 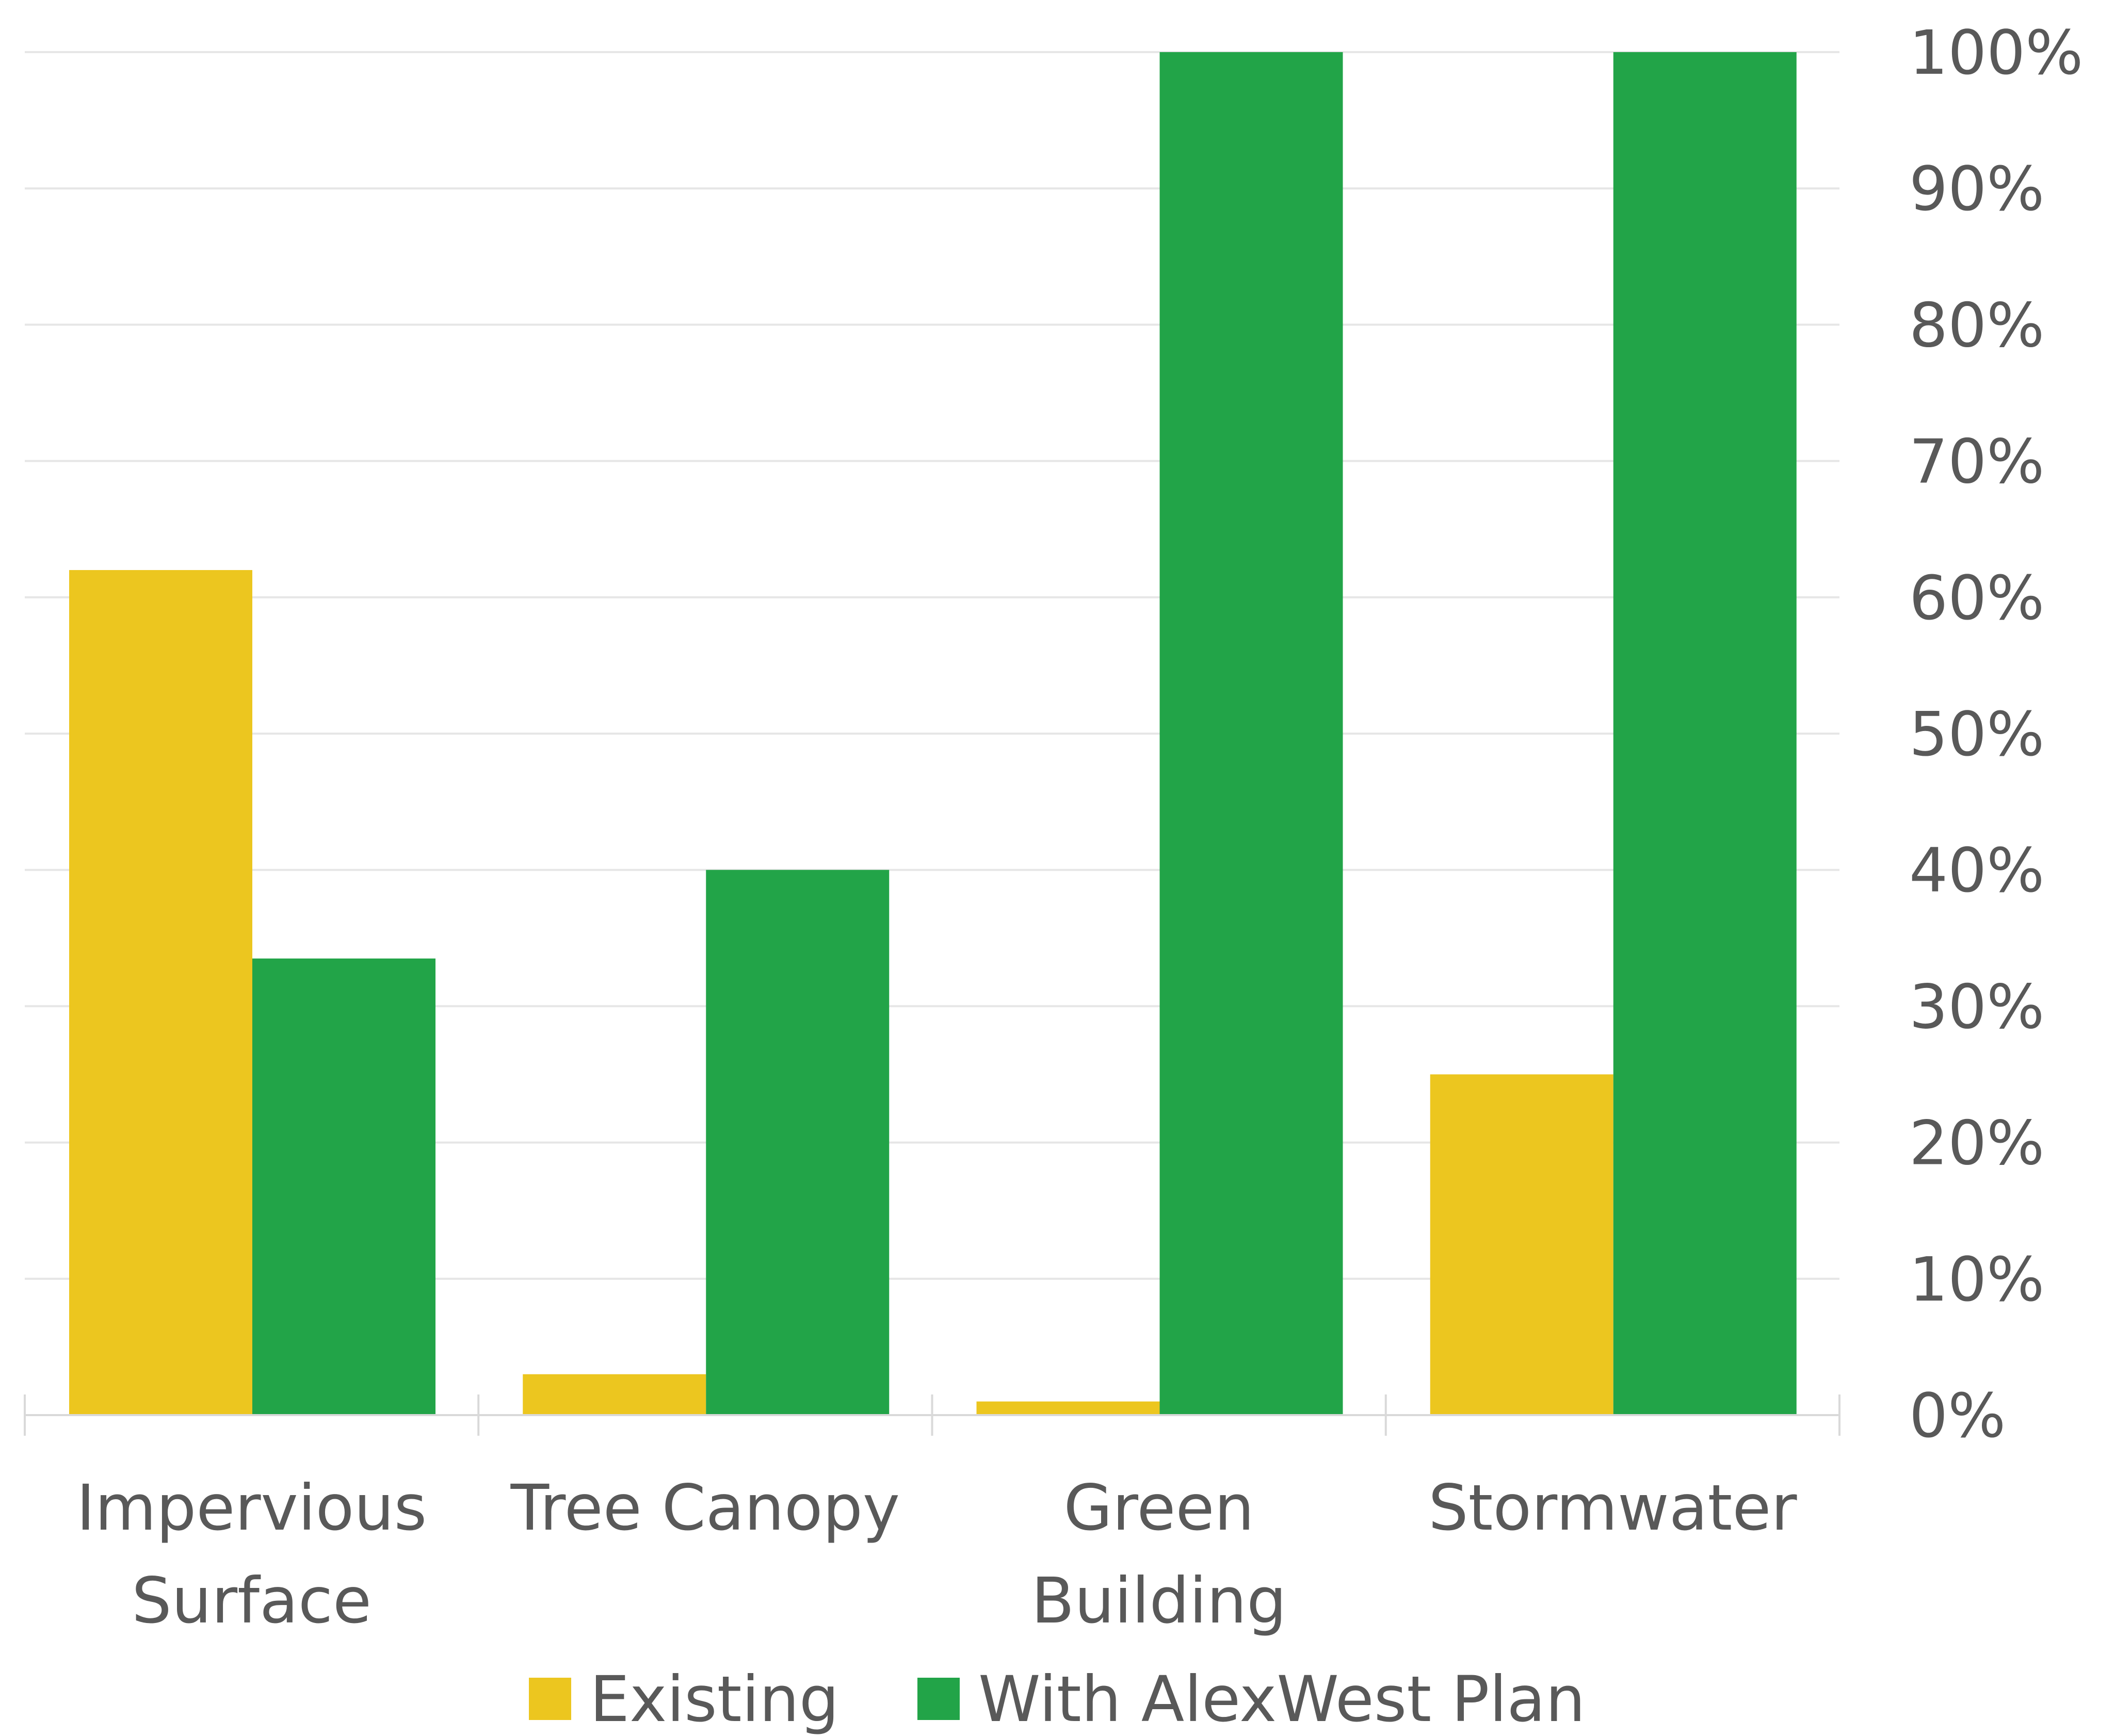 I want to click on y-tick-label: 50%, so click(x=1976, y=734).